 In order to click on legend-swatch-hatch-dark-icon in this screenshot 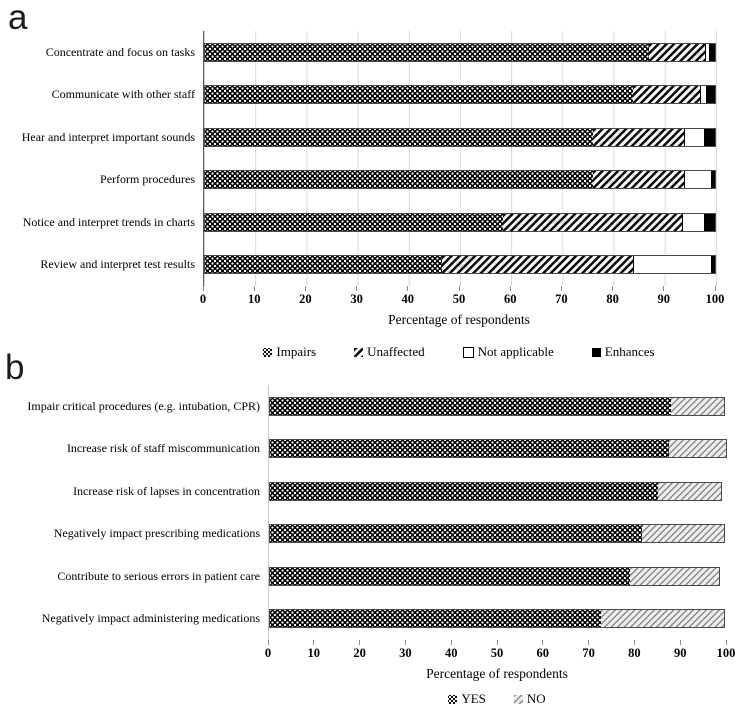, I will do `click(359, 352)`.